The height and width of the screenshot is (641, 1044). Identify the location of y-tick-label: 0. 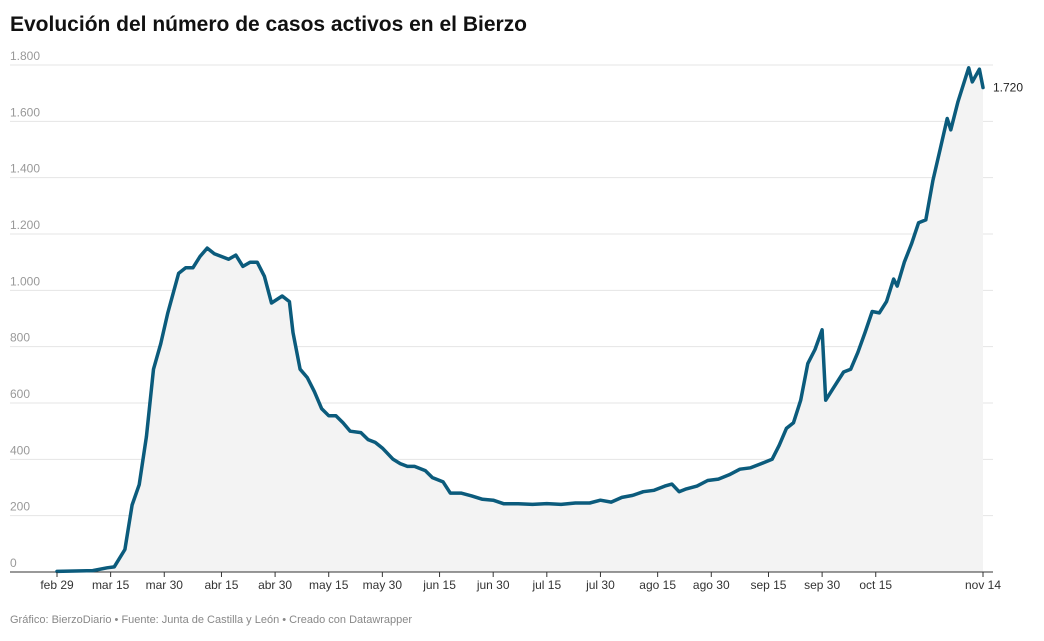
(13, 563).